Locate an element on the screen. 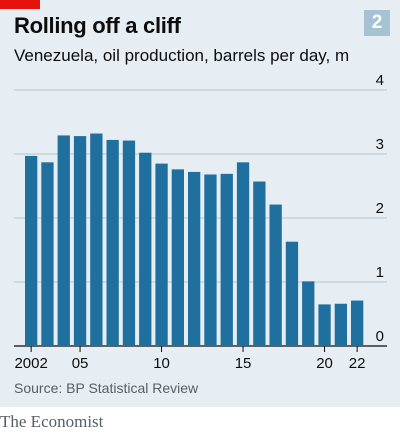  bar-2016 is located at coordinates (259, 263).